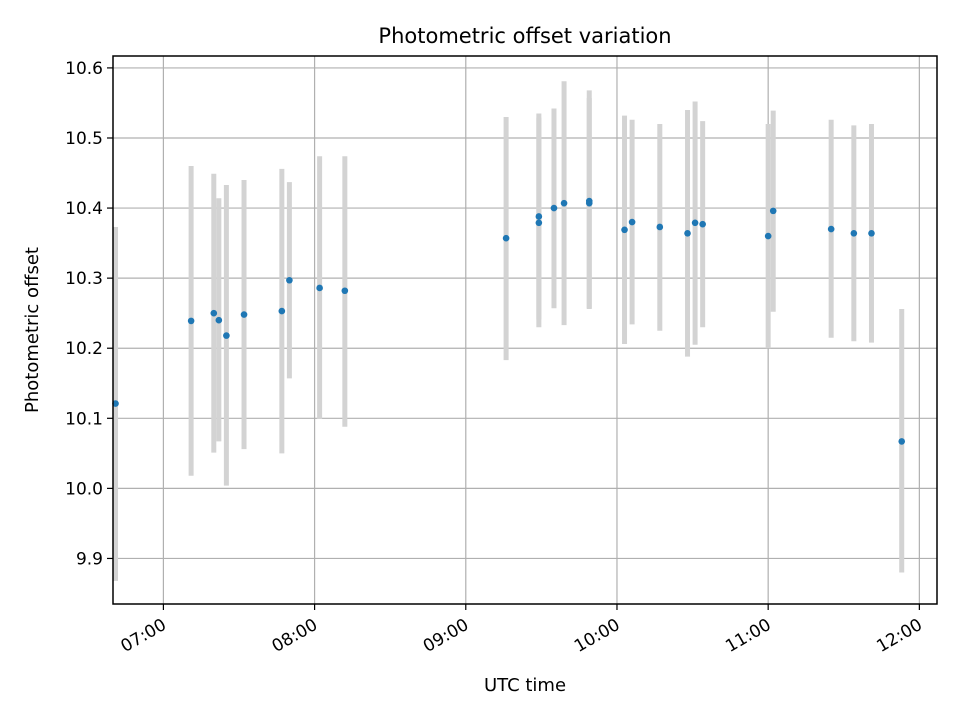 The height and width of the screenshot is (724, 960). Describe the element at coordinates (84, 489) in the screenshot. I see `y-tick-label: 10.0` at that location.